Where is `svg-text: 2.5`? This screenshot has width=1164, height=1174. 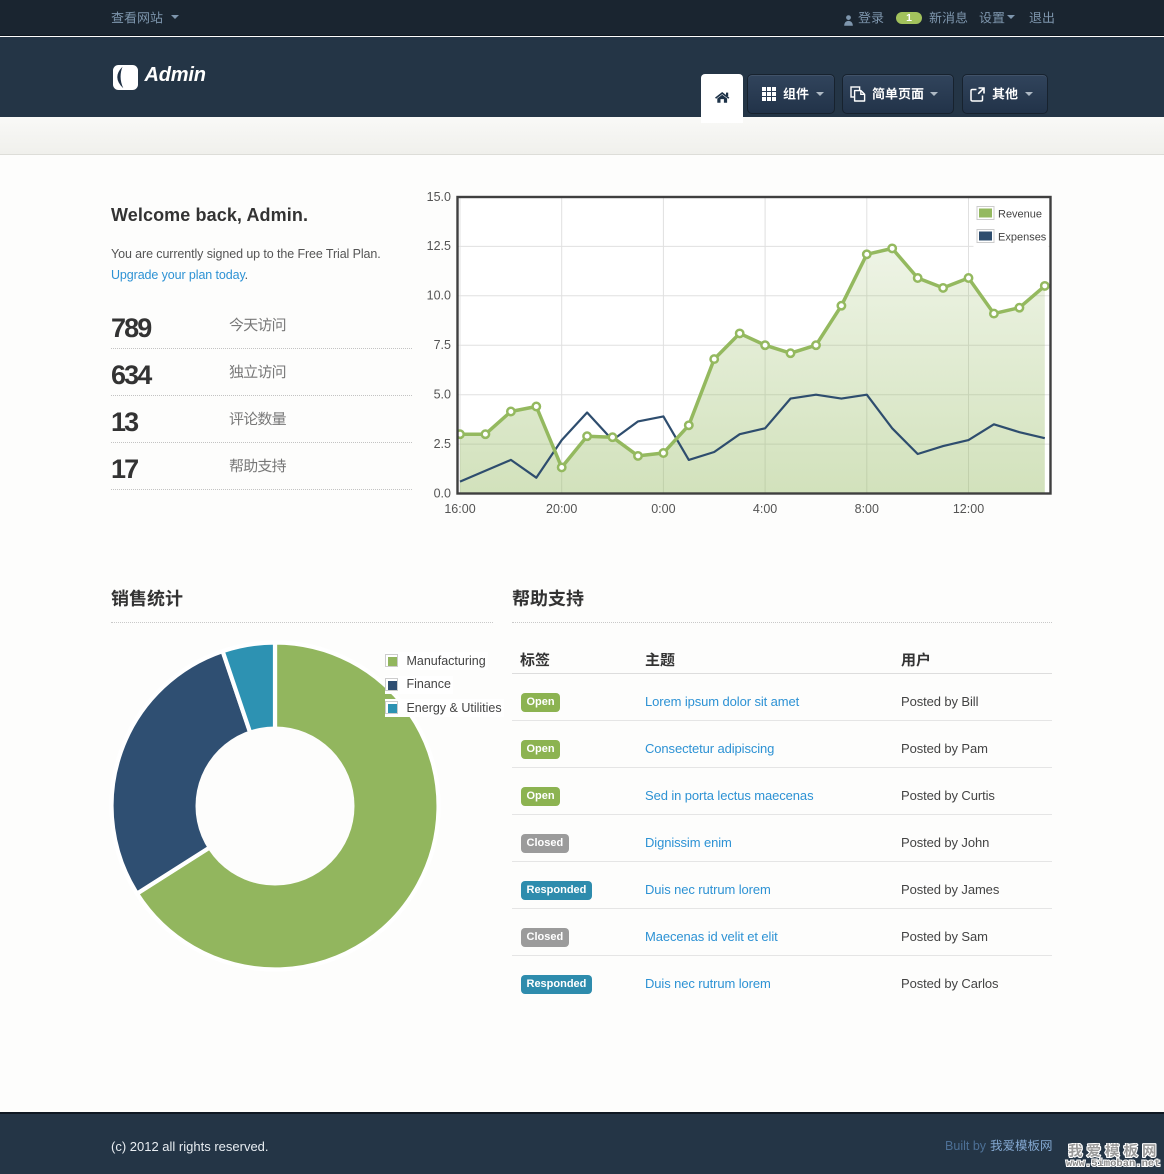 svg-text: 2.5 is located at coordinates (442, 444).